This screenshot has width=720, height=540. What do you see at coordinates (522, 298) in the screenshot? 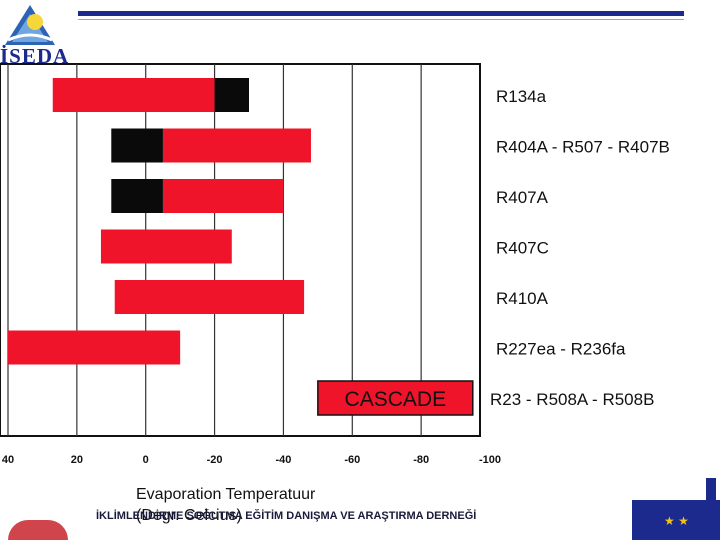
I see `category-label: R410A` at bounding box center [522, 298].